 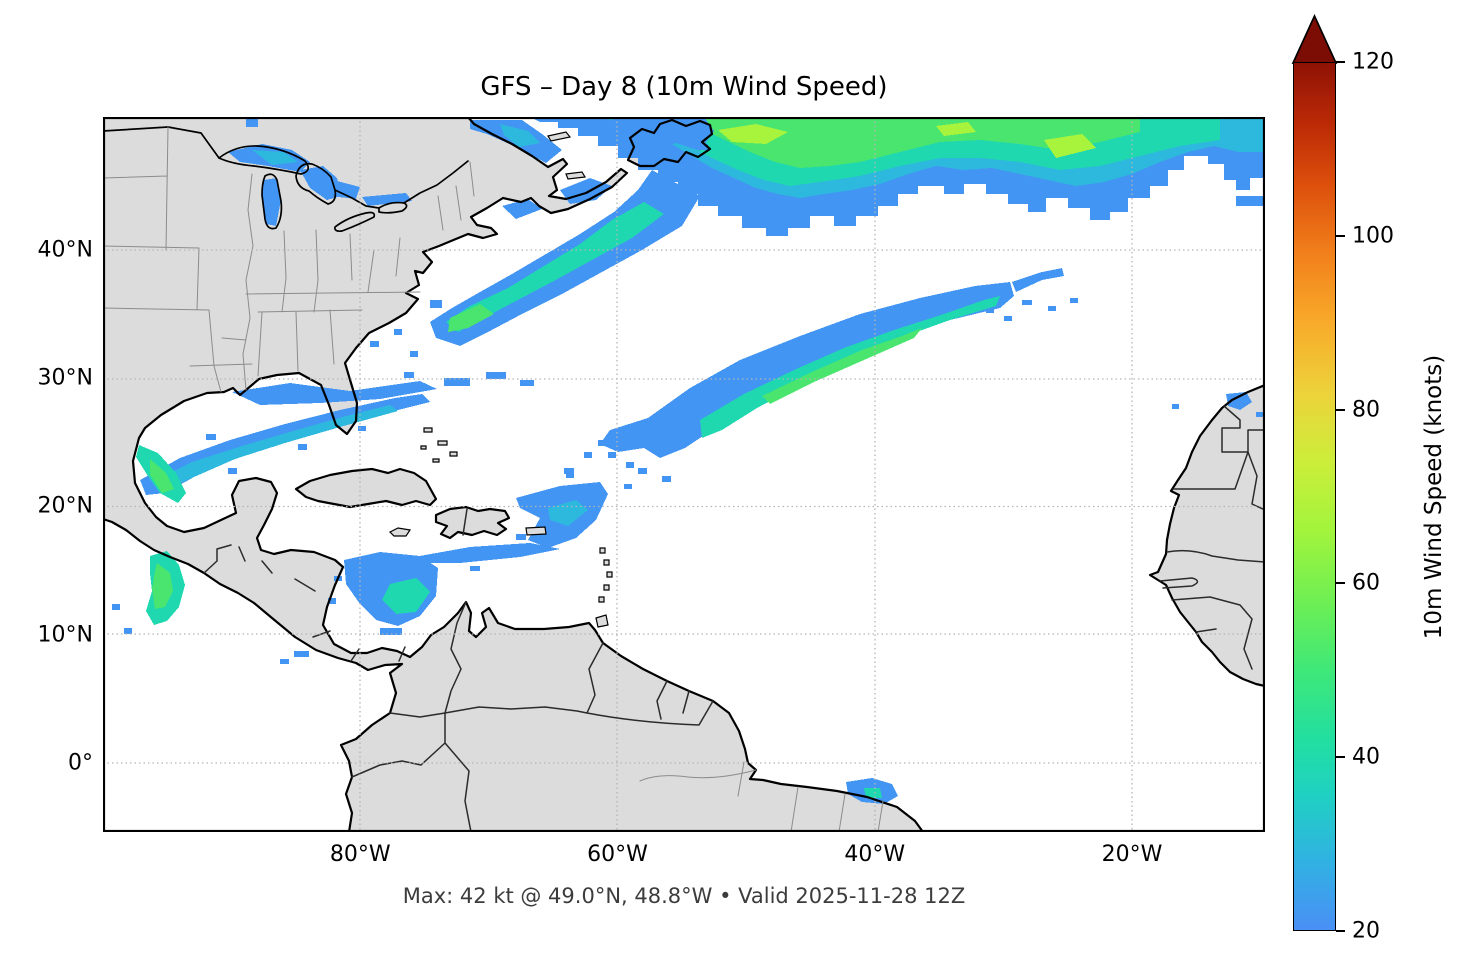 I want to click on wind-region-nova-scotia-streak, so click(x=565, y=258).